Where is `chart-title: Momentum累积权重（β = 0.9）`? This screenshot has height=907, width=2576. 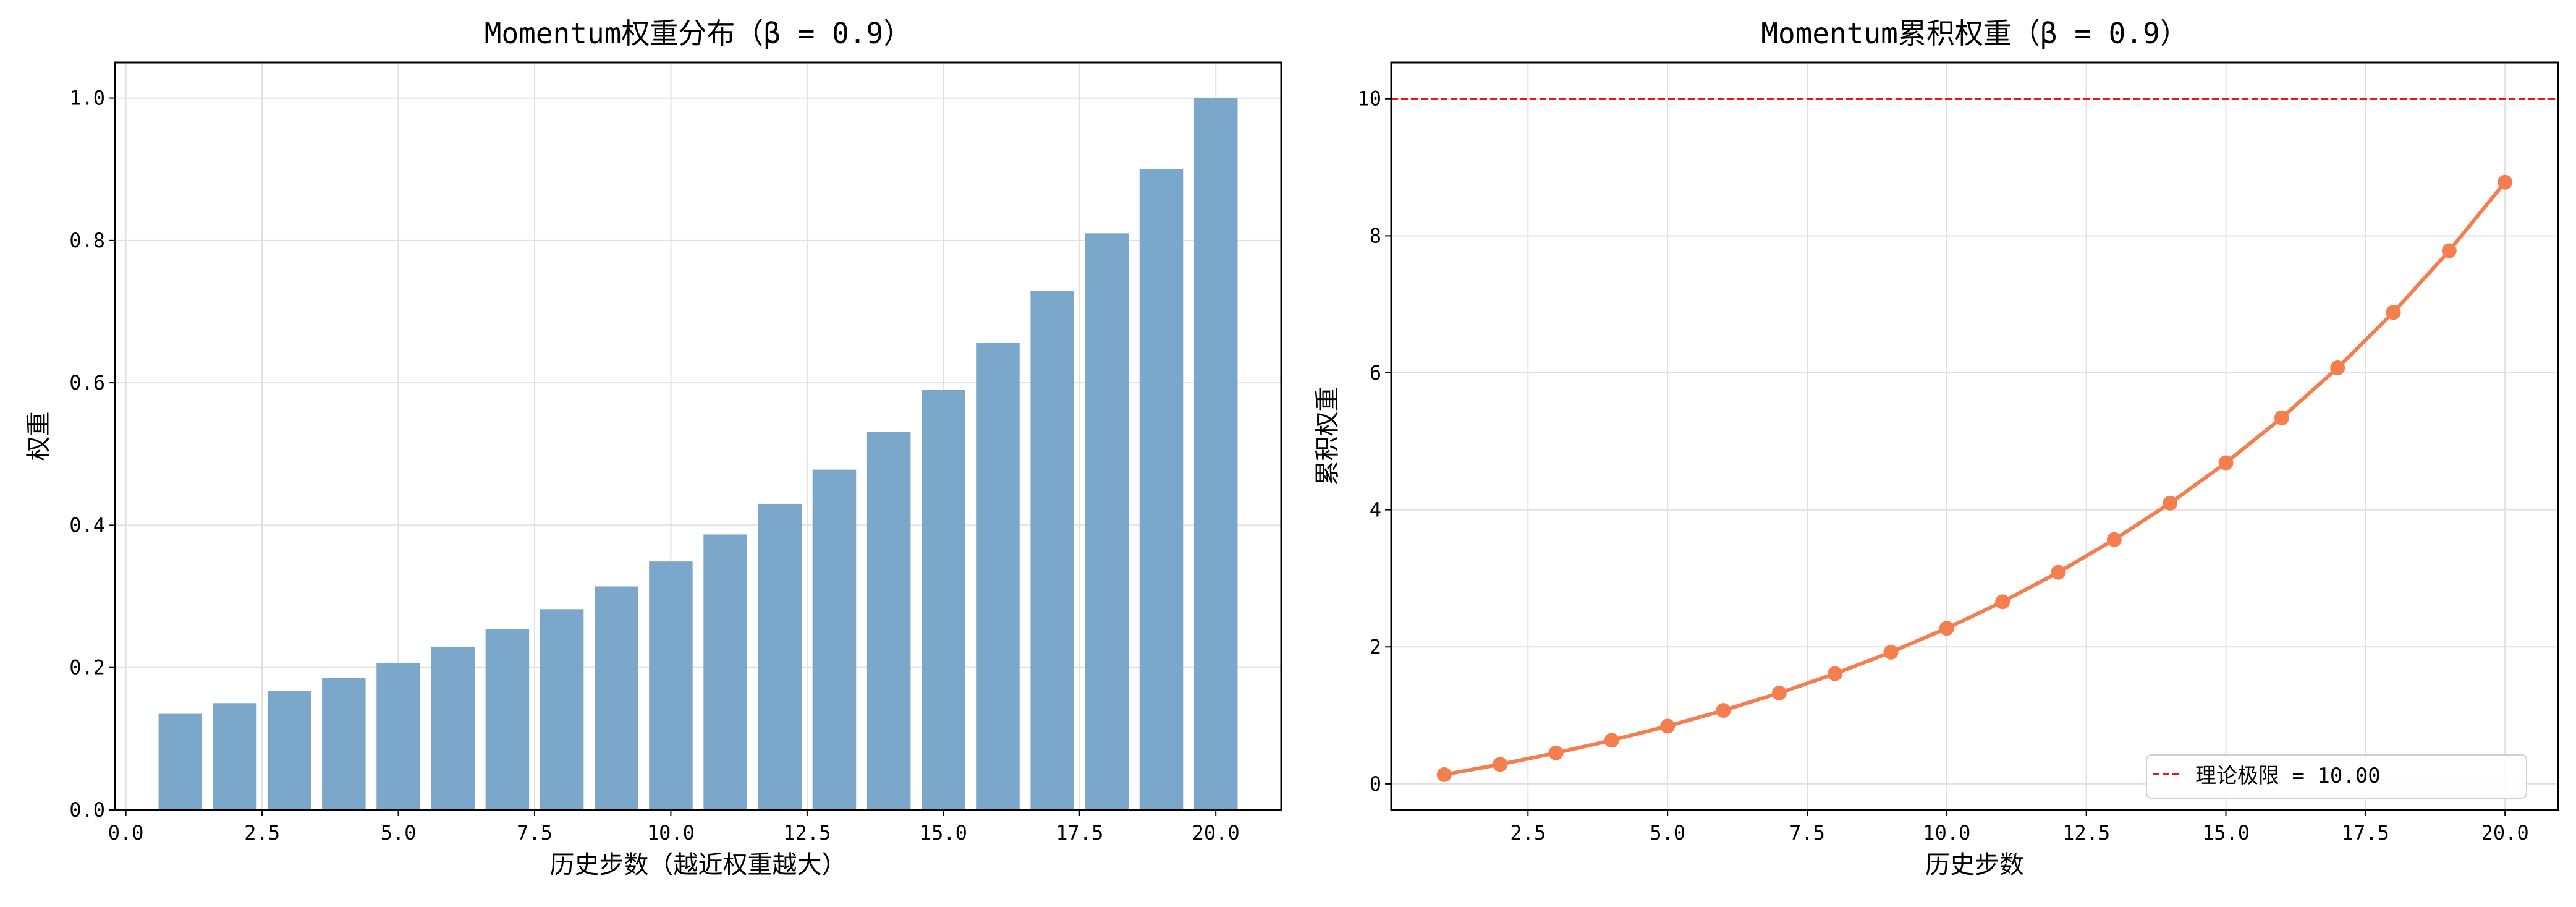 chart-title: Momentum累积权重（β = 0.9） is located at coordinates (1974, 33).